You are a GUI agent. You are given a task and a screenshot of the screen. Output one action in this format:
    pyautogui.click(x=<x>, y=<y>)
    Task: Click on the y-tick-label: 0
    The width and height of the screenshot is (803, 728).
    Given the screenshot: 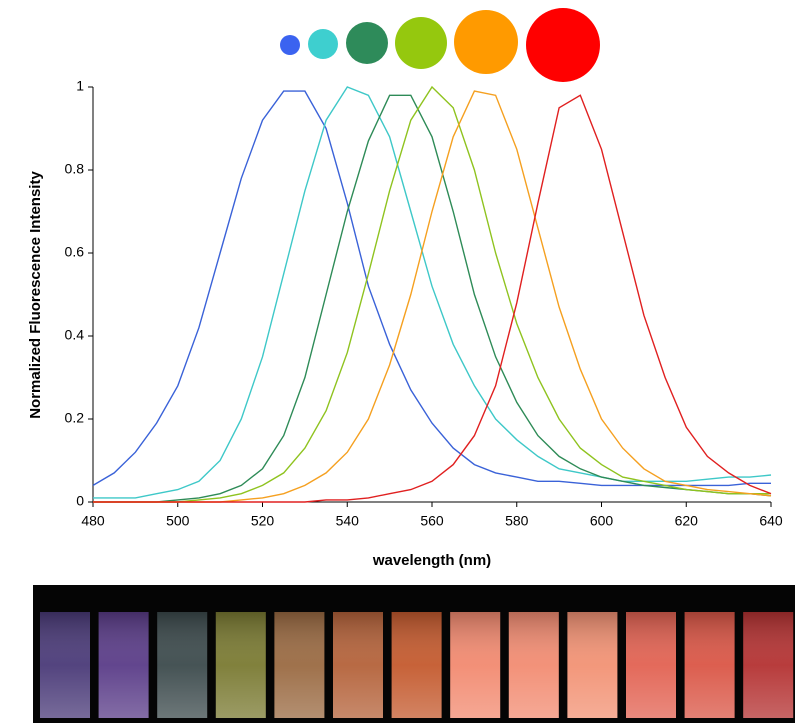 What is the action you would take?
    pyautogui.click(x=80, y=501)
    